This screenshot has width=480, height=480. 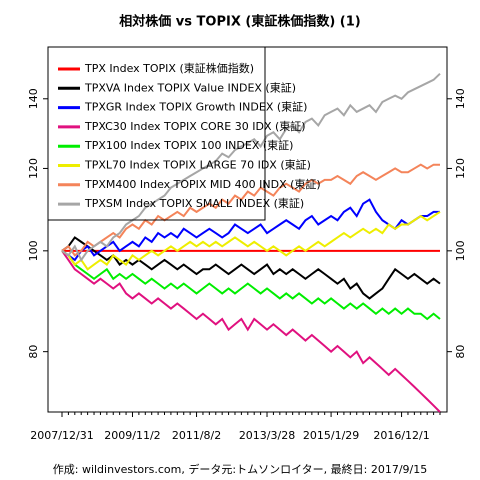 I want to click on y-tick-label: 80, so click(x=33, y=352).